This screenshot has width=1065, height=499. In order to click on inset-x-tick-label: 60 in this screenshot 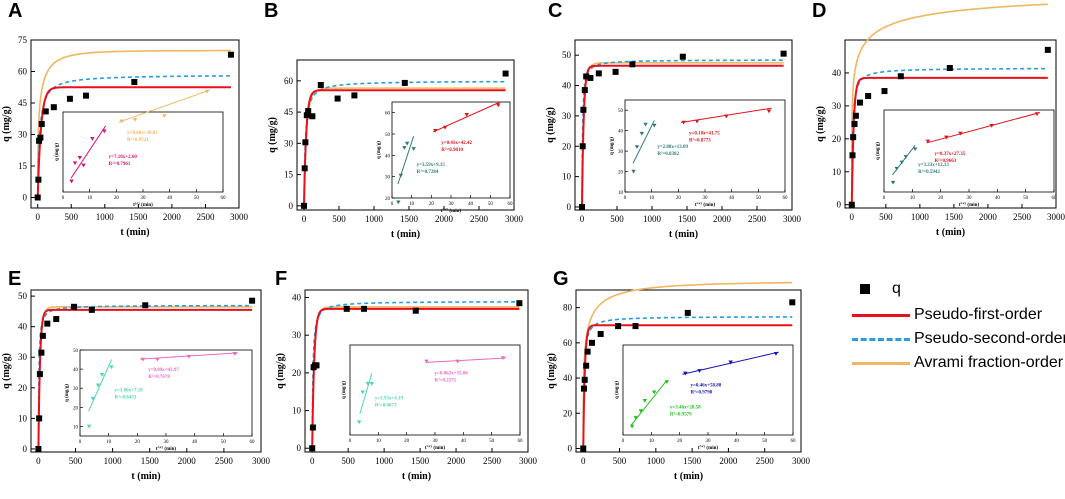, I will do `click(253, 442)`.